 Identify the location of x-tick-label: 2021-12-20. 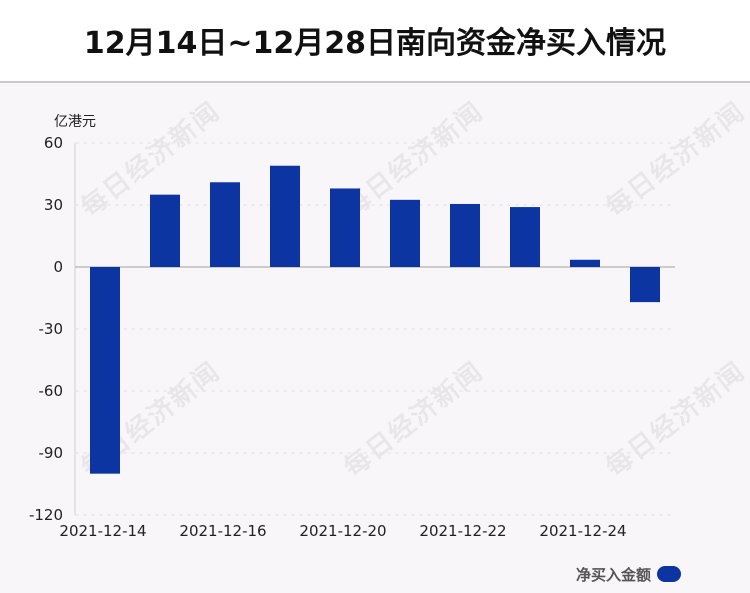
(342, 531).